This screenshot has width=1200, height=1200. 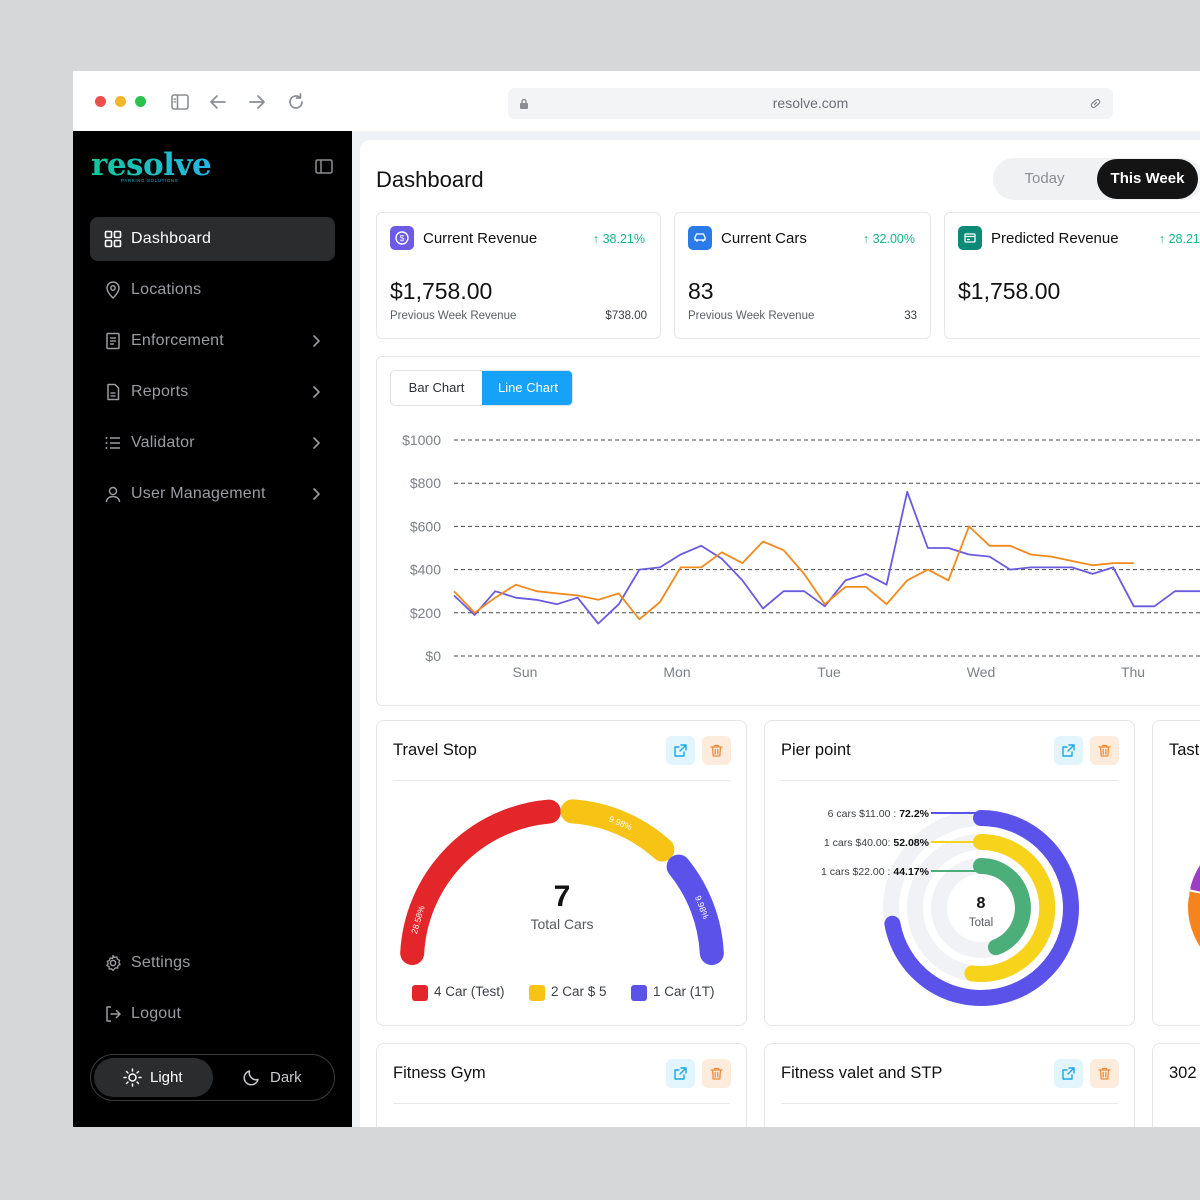 What do you see at coordinates (816, 750) in the screenshot?
I see `lot-title: Pier point` at bounding box center [816, 750].